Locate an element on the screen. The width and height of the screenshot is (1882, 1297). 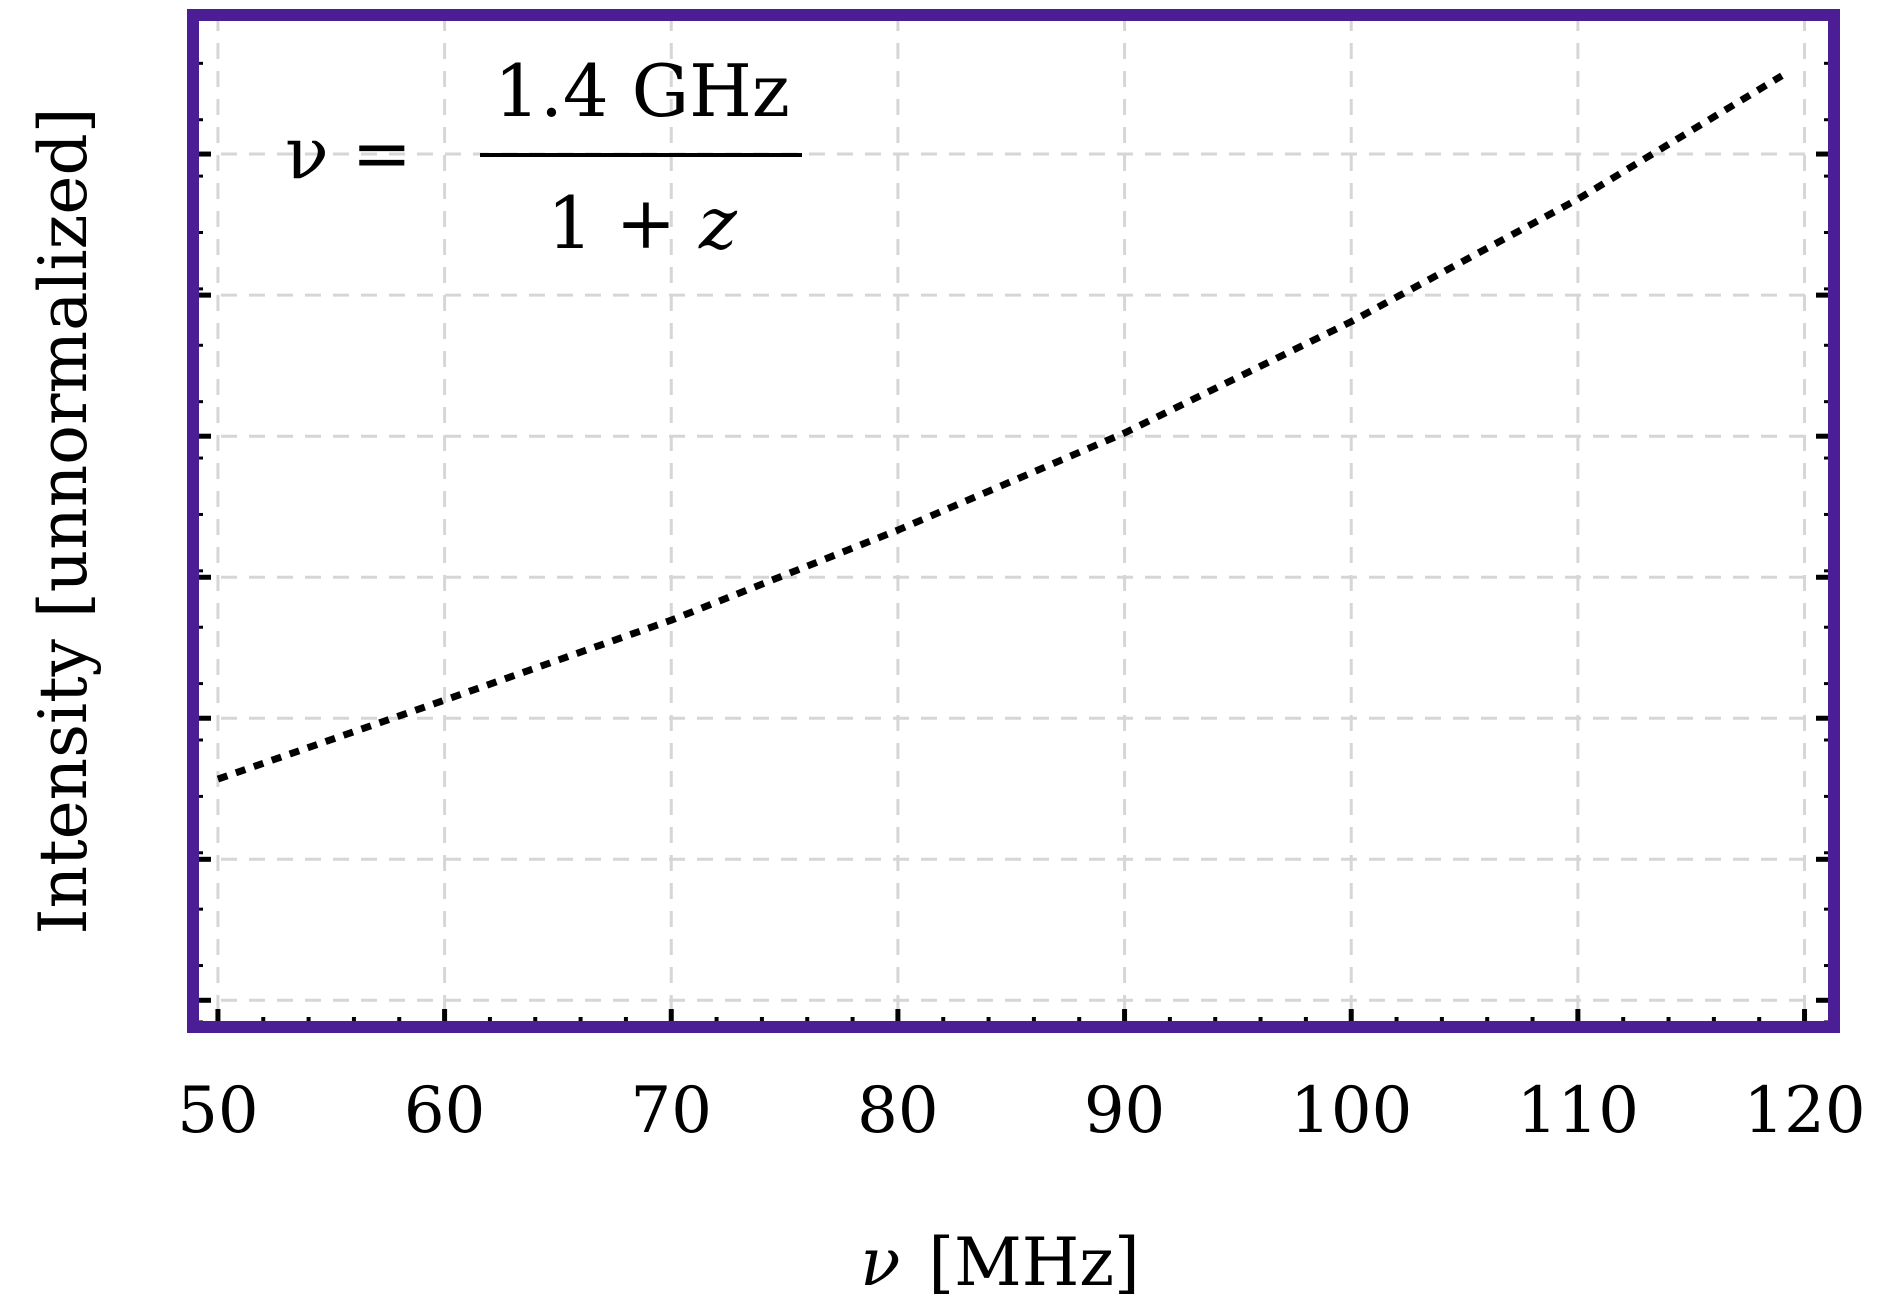
annotation-denominator-var: z is located at coordinates (718, 223).